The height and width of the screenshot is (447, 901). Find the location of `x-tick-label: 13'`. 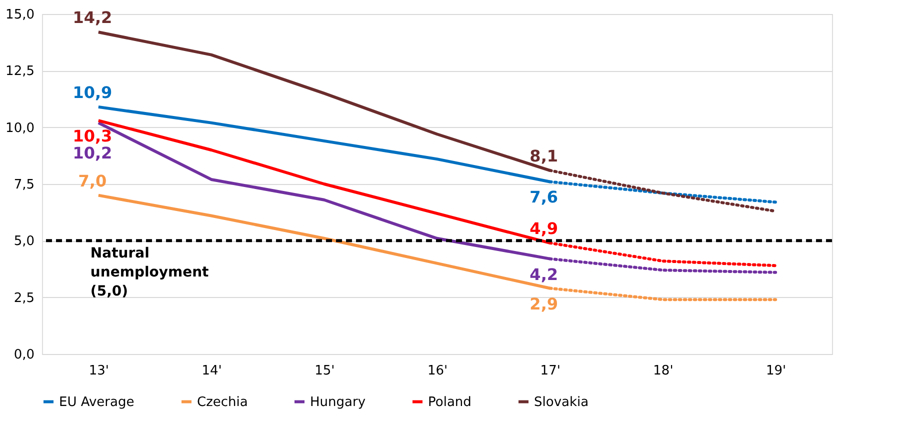

x-tick-label: 13' is located at coordinates (98, 371).